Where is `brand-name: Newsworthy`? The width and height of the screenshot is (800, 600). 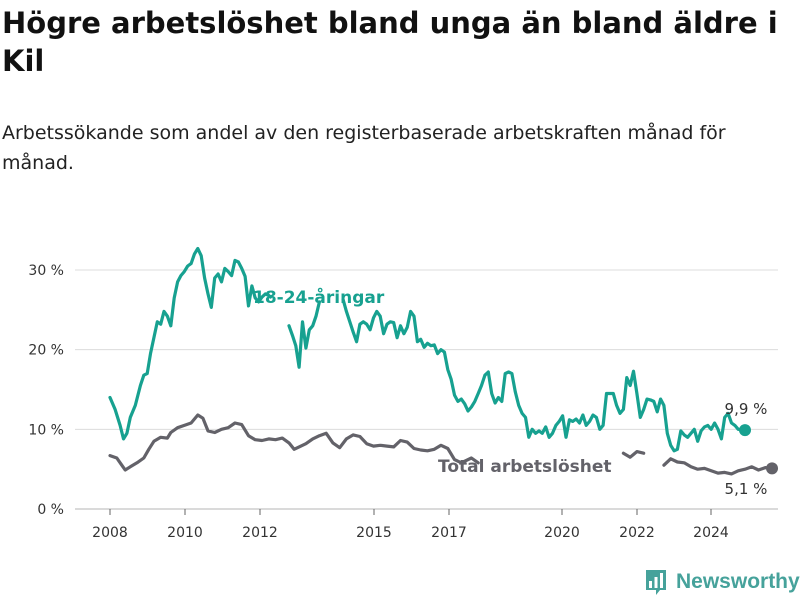
brand-name: Newsworthy is located at coordinates (738, 581).